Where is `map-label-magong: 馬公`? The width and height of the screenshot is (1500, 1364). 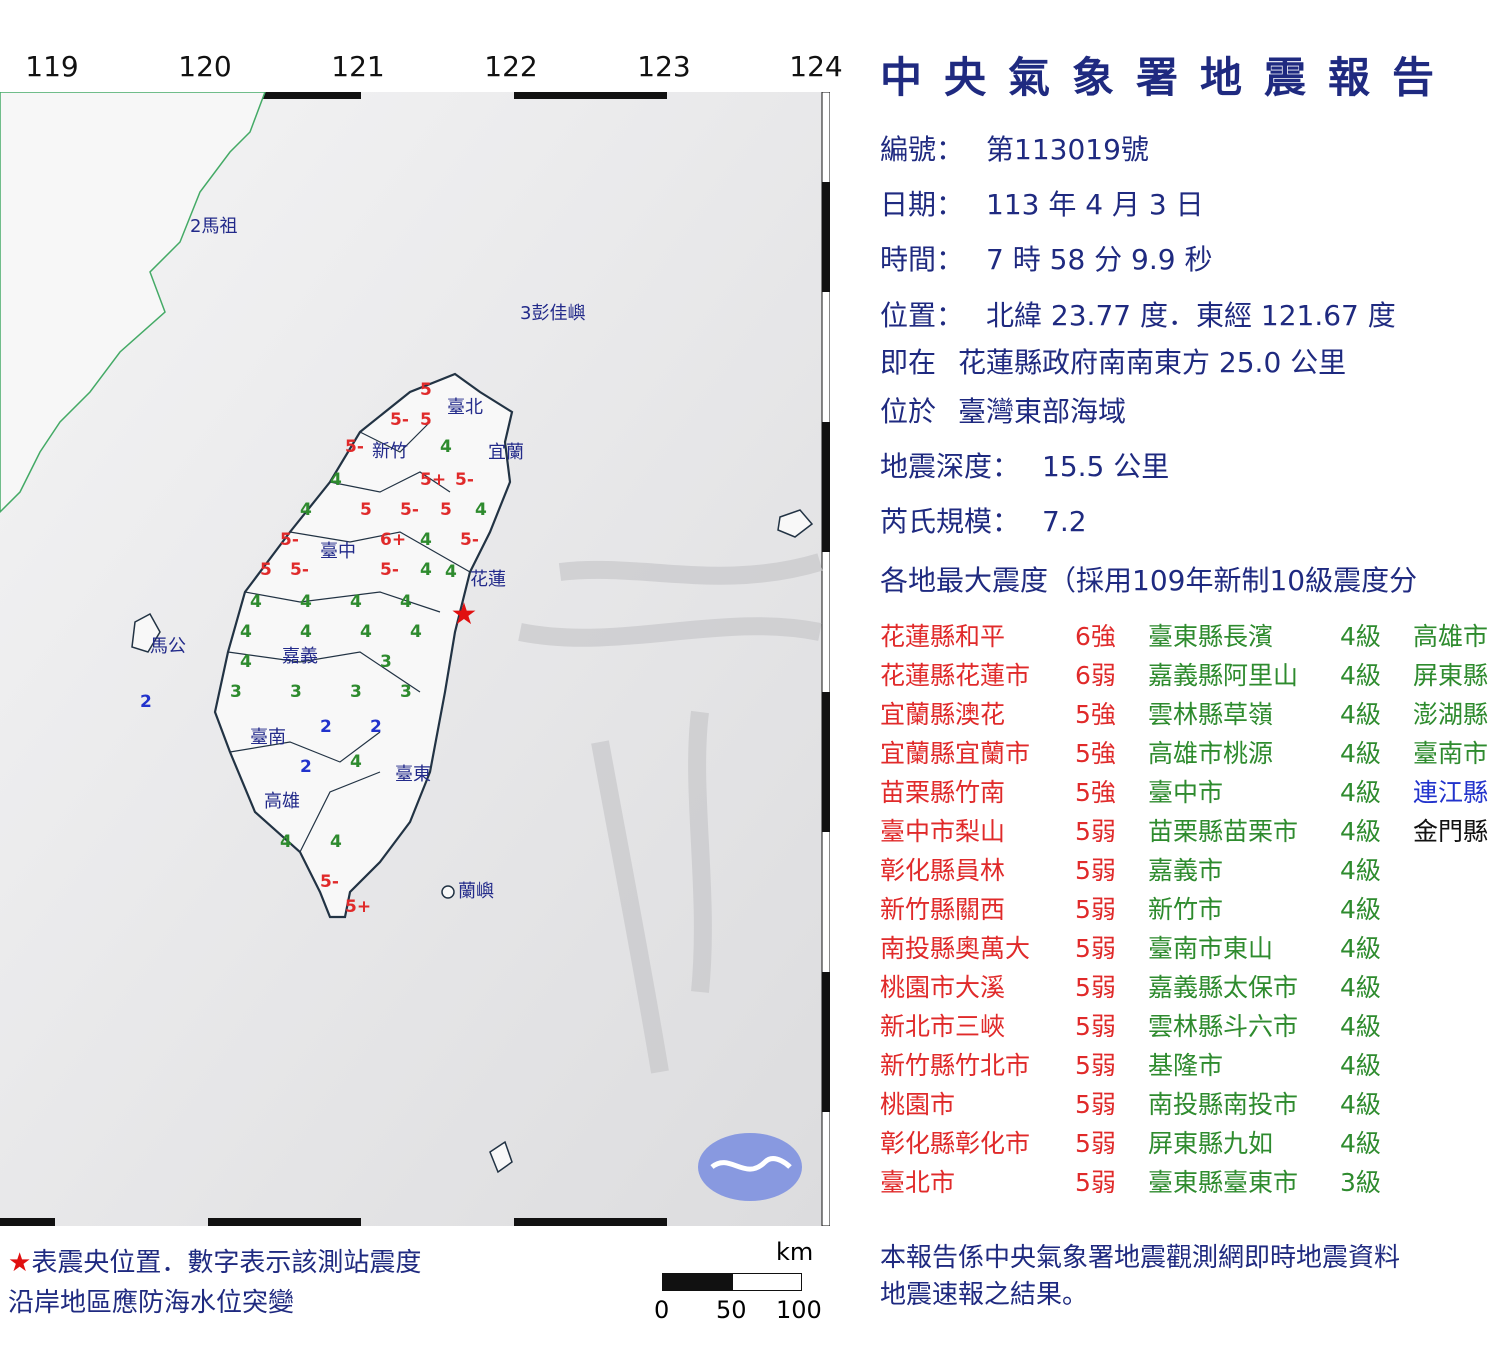
map-label-magong: 馬公 is located at coordinates (168, 646).